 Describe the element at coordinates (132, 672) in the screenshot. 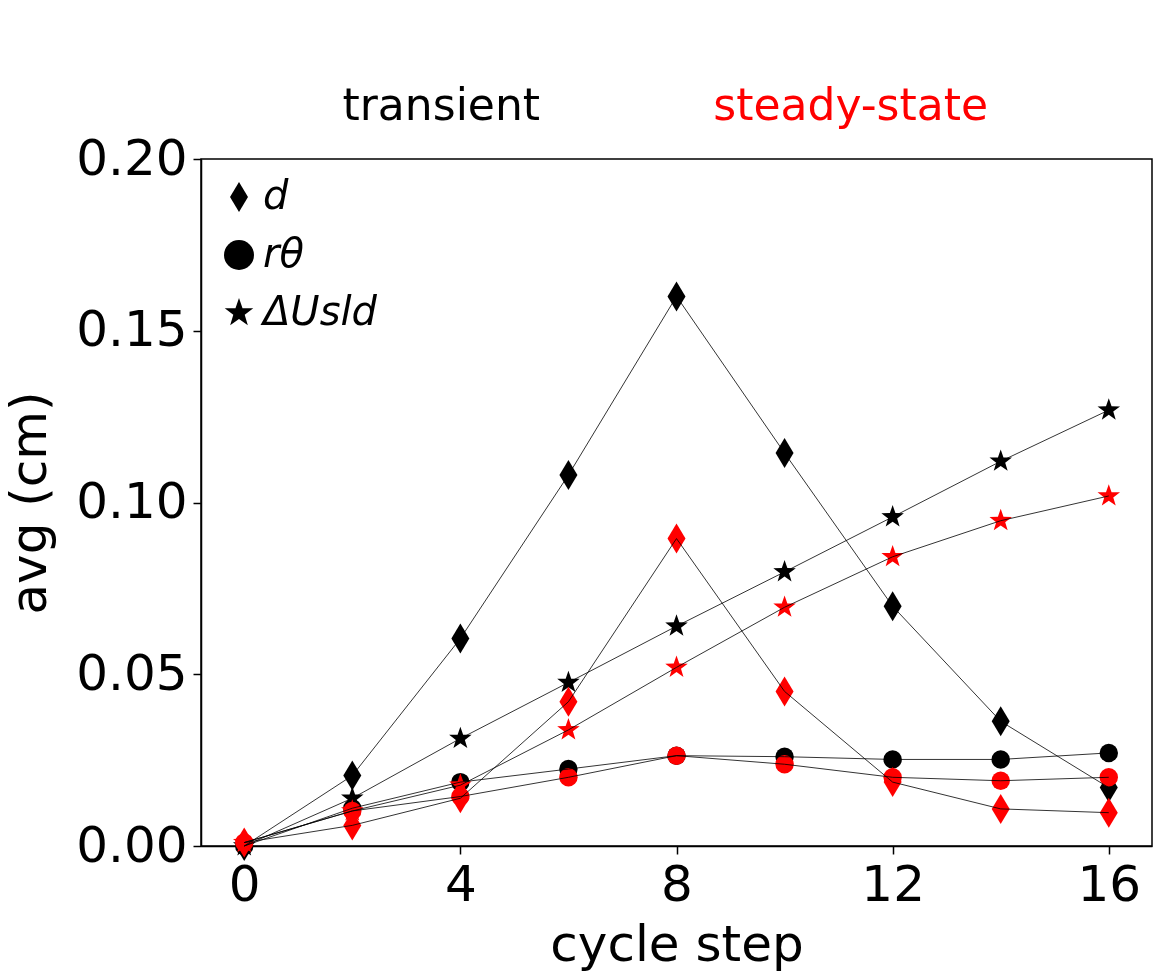

I see `y-tick-label: 0.05` at that location.